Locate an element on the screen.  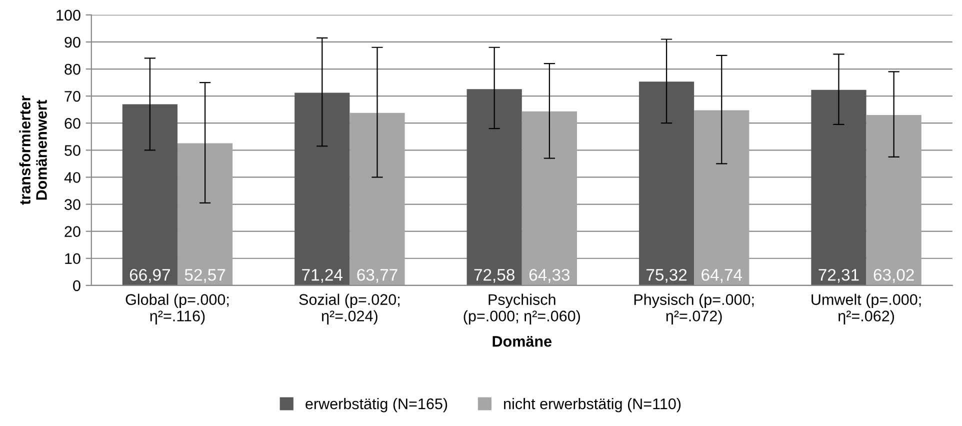
data-label: 72,58 is located at coordinates (494, 275).